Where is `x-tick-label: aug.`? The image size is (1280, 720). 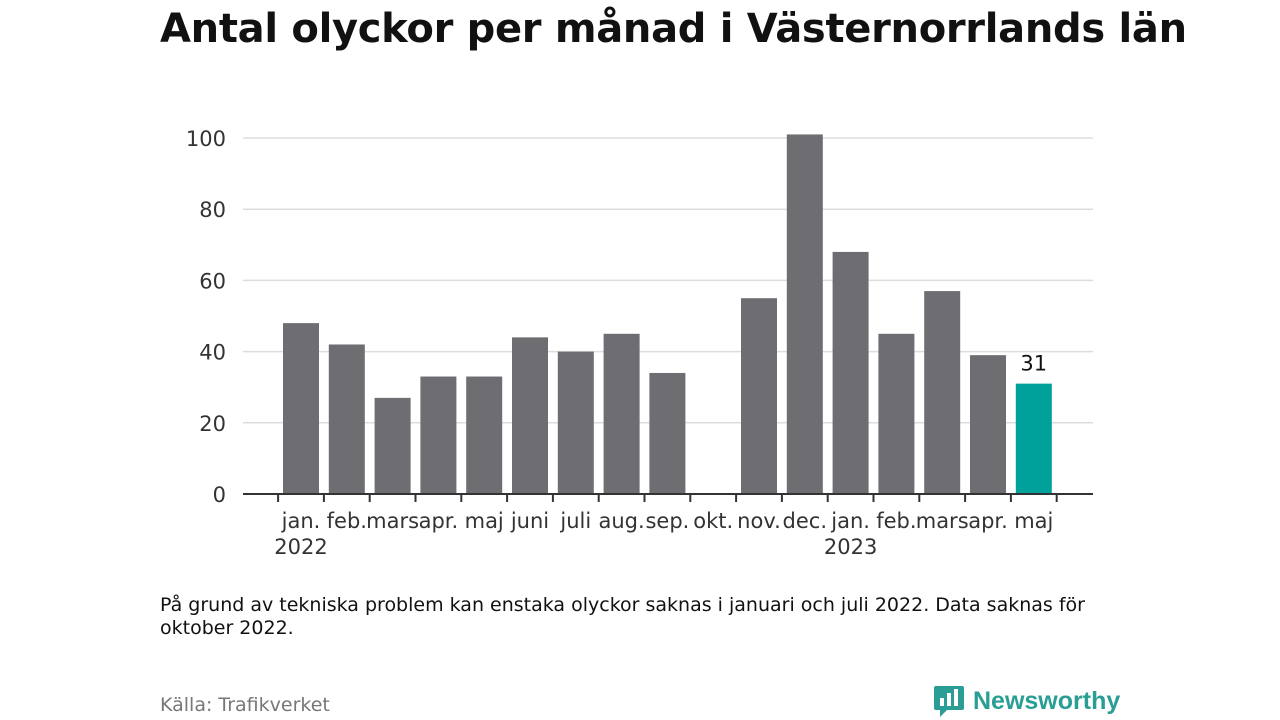
x-tick-label: aug. is located at coordinates (622, 521).